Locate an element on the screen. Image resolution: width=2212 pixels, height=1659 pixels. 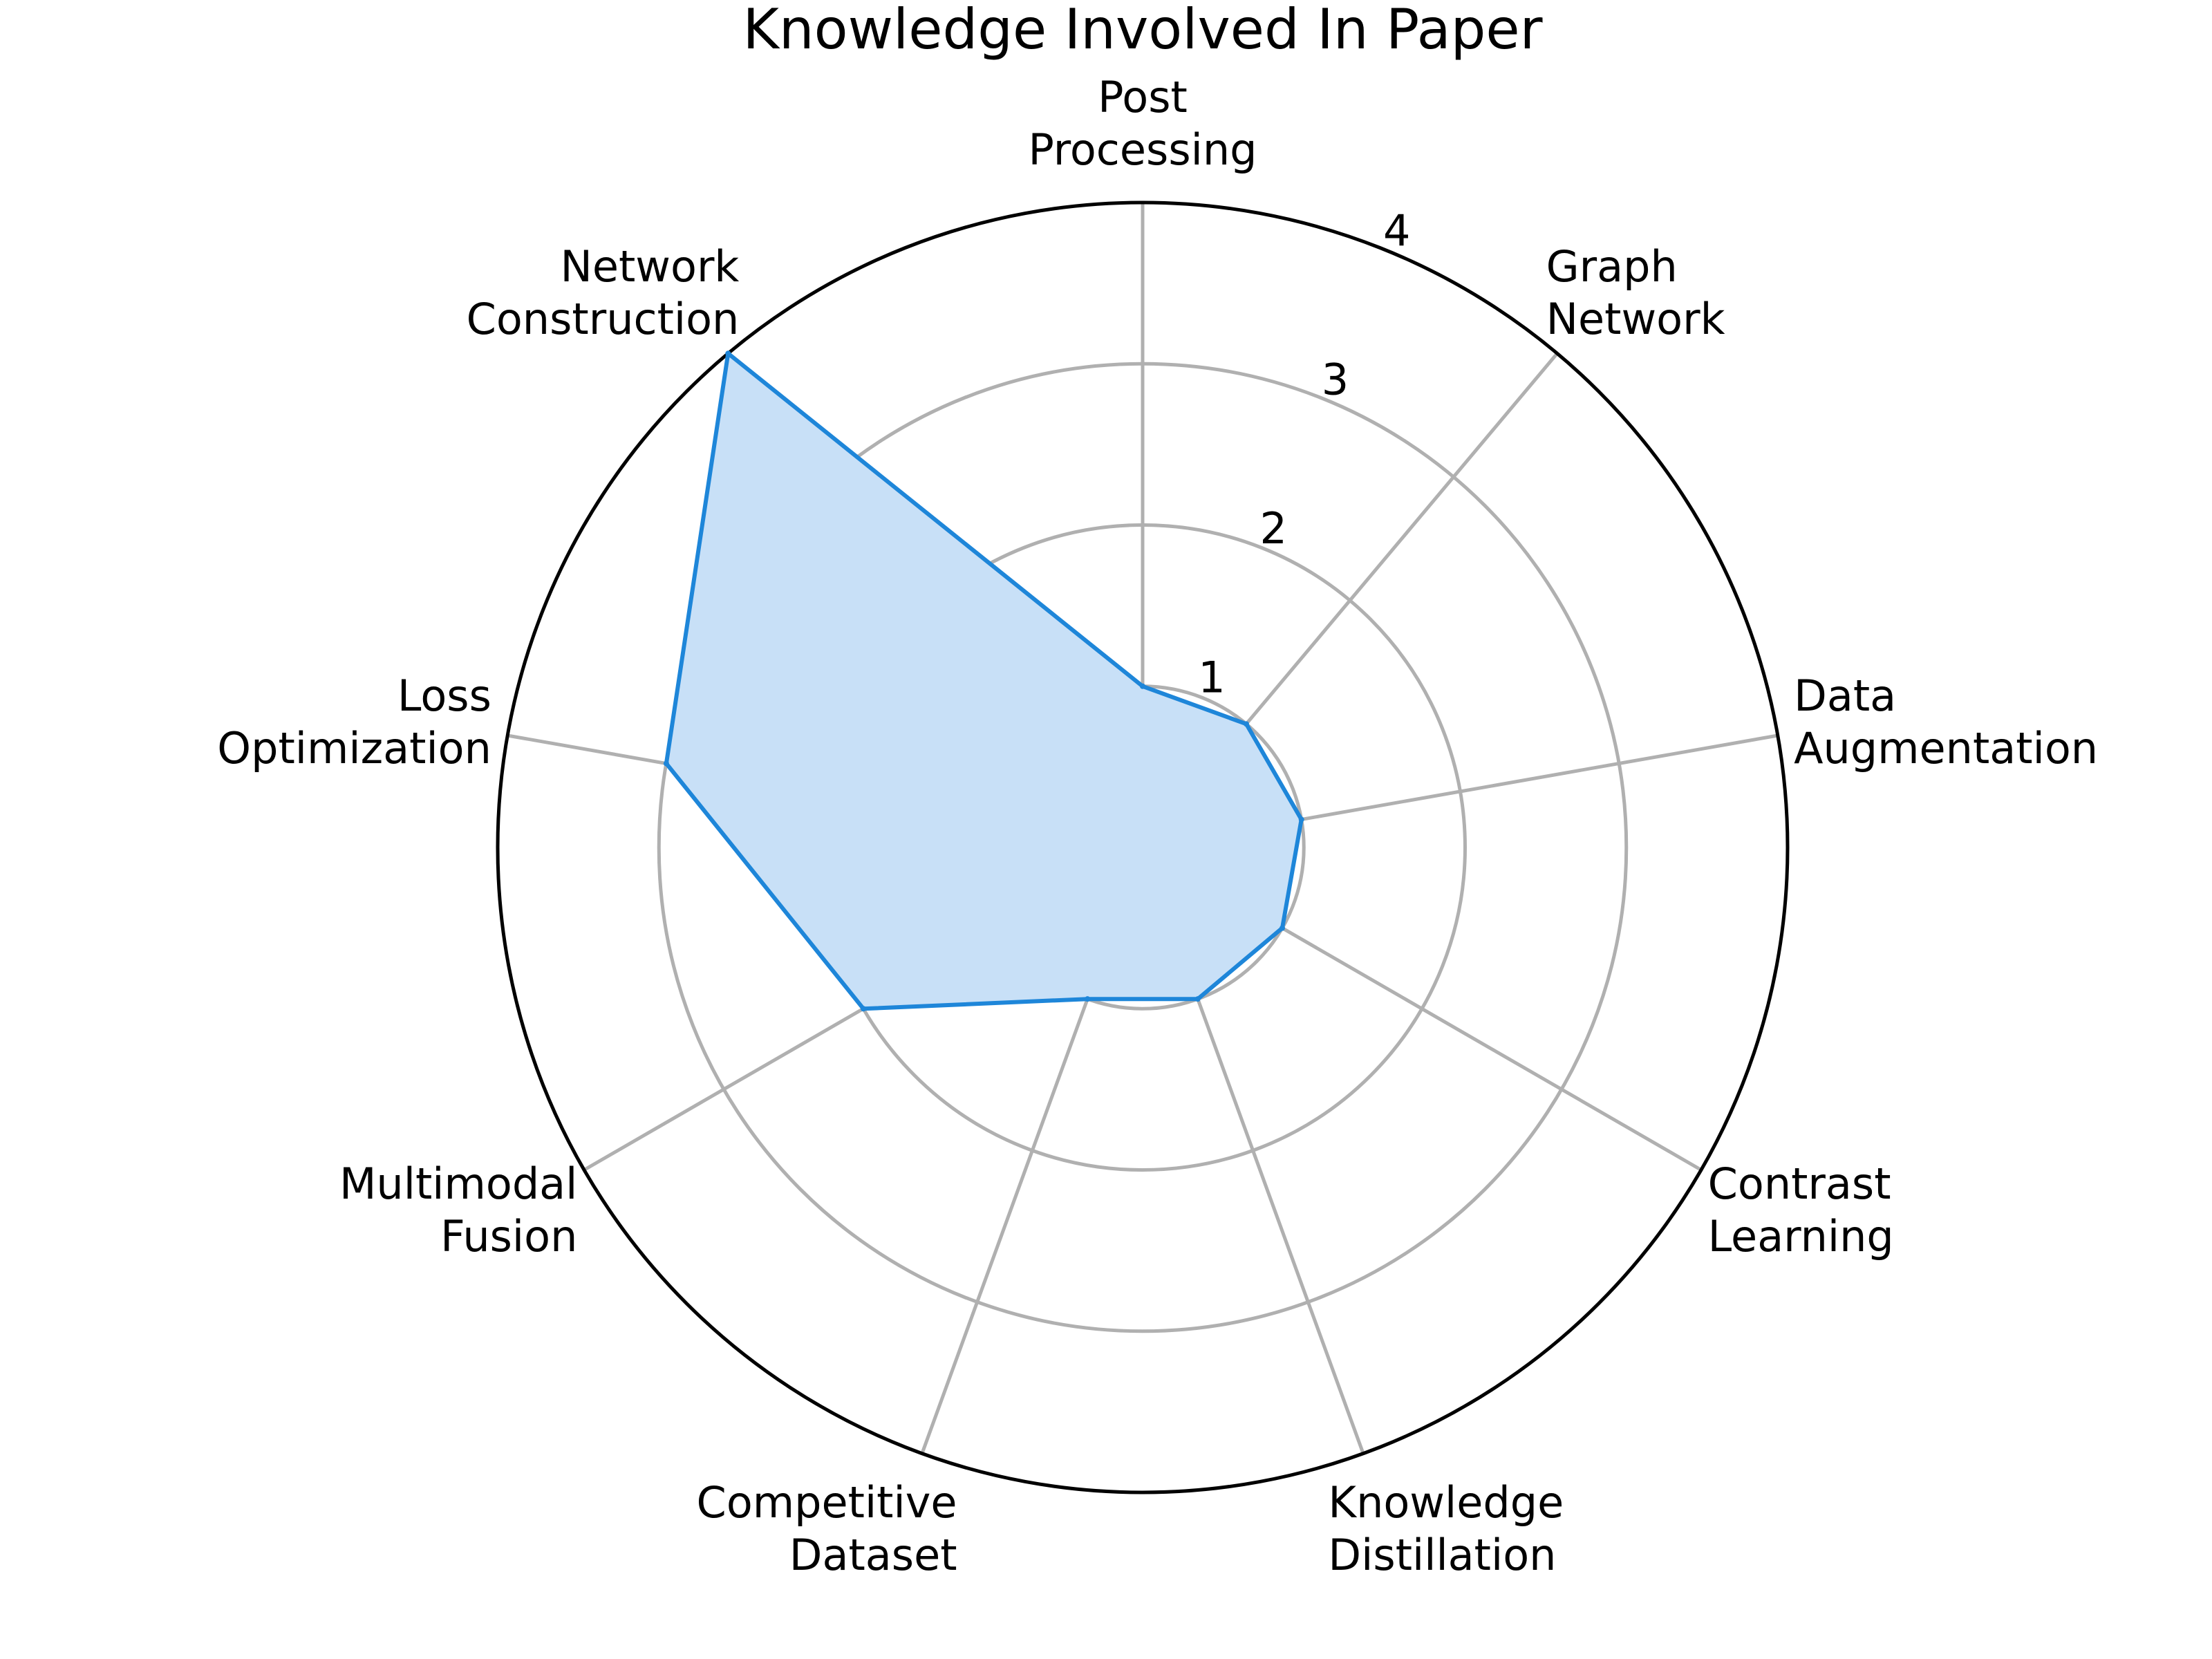
series-area is located at coordinates (984, 681).